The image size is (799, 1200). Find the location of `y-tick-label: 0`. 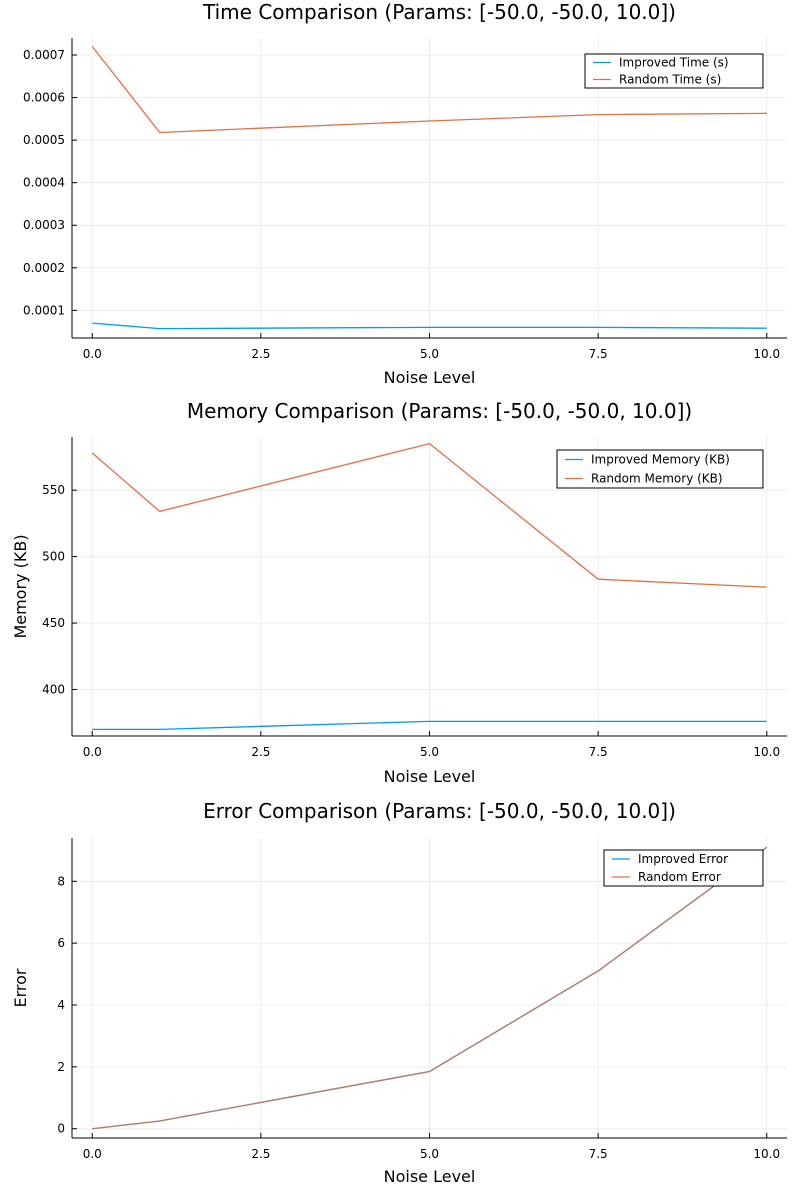

y-tick-label: 0 is located at coordinates (61, 1129).